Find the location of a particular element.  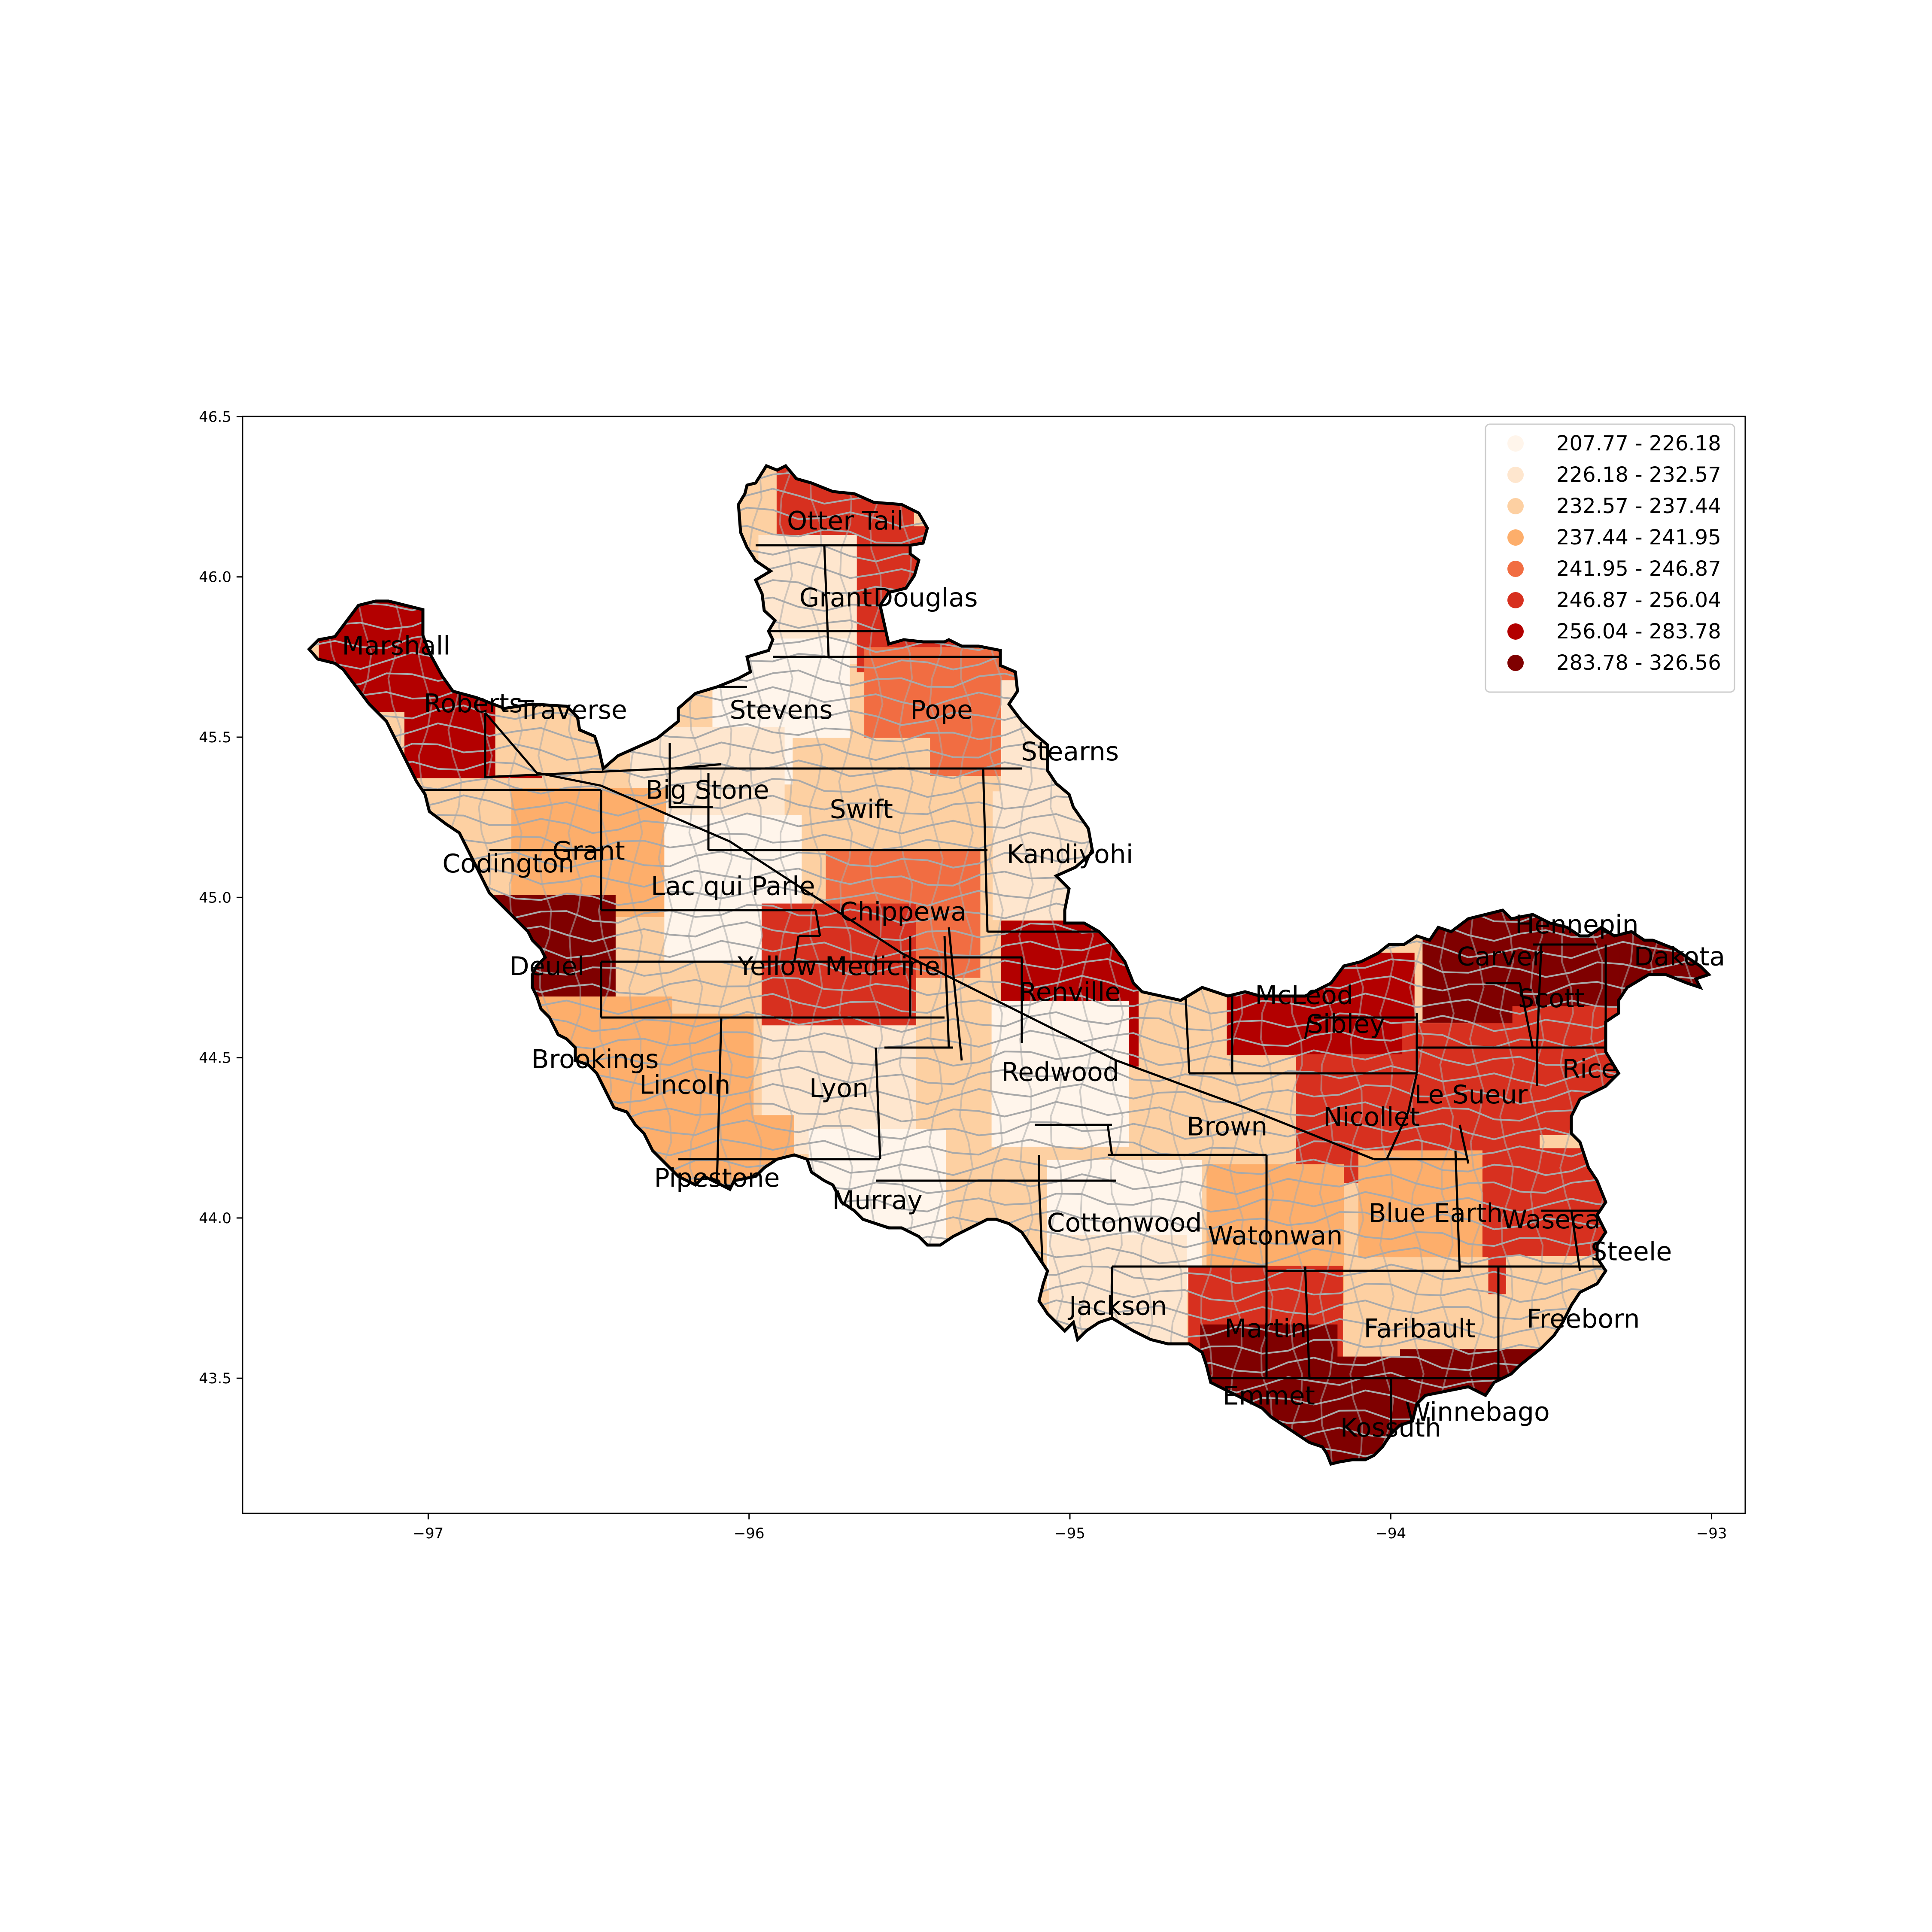

county-label: Cottonwood is located at coordinates (1124, 1223).